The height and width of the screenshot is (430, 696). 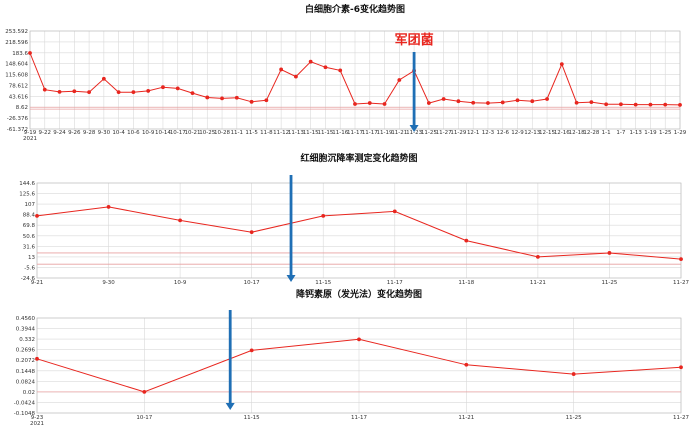 What do you see at coordinates (30, 133) in the screenshot?
I see `x-tick-label: 9-19` at bounding box center [30, 133].